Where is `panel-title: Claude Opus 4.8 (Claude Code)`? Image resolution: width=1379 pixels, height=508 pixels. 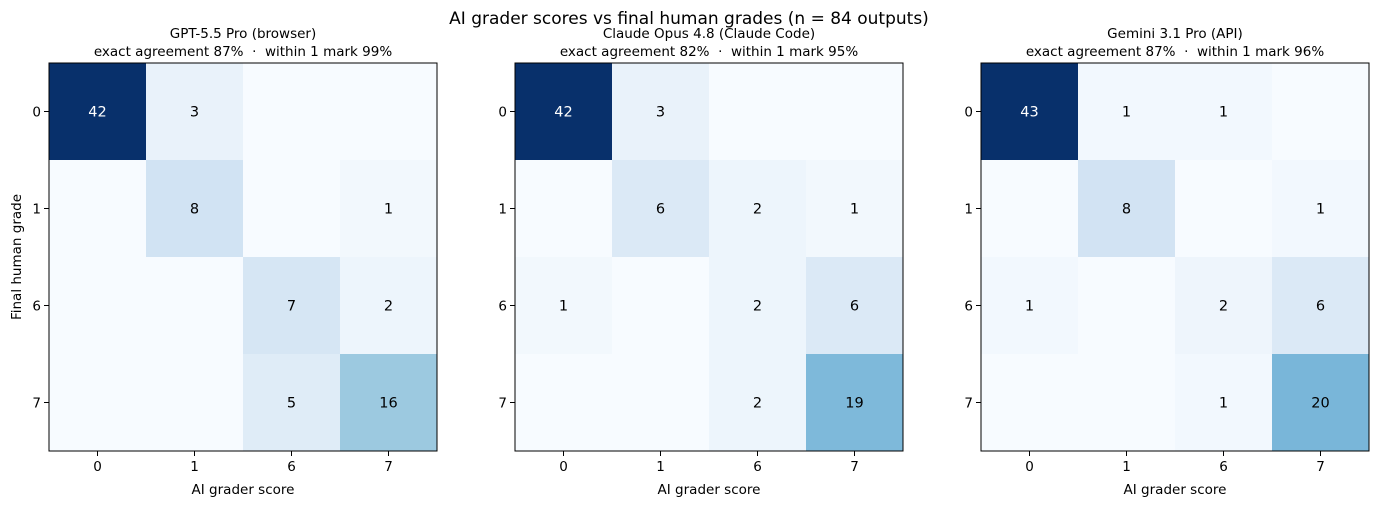 panel-title: Claude Opus 4.8 (Claude Code) is located at coordinates (709, 34).